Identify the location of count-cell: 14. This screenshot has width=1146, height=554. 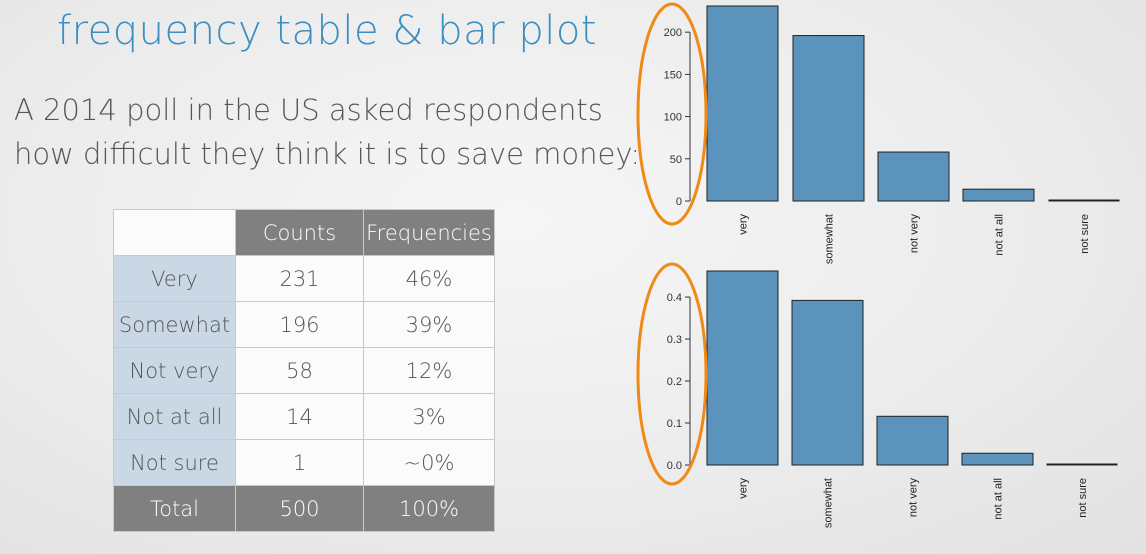
(299, 416).